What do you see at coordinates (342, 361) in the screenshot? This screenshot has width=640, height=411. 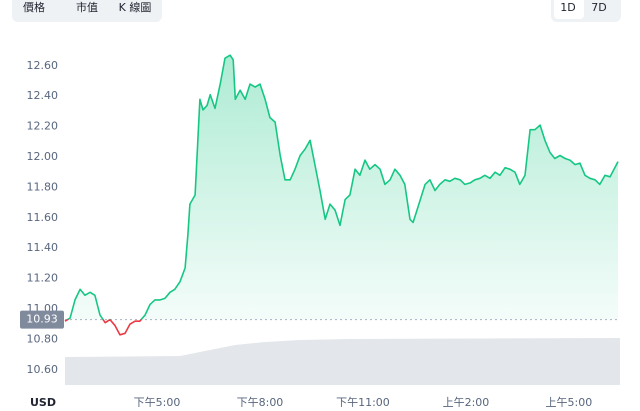 I see `volume-area` at bounding box center [342, 361].